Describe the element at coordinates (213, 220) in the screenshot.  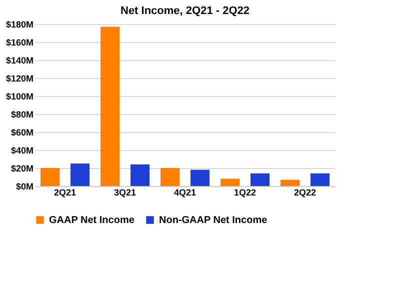
I see `legend-label: Non-GAAP Net Income` at that location.